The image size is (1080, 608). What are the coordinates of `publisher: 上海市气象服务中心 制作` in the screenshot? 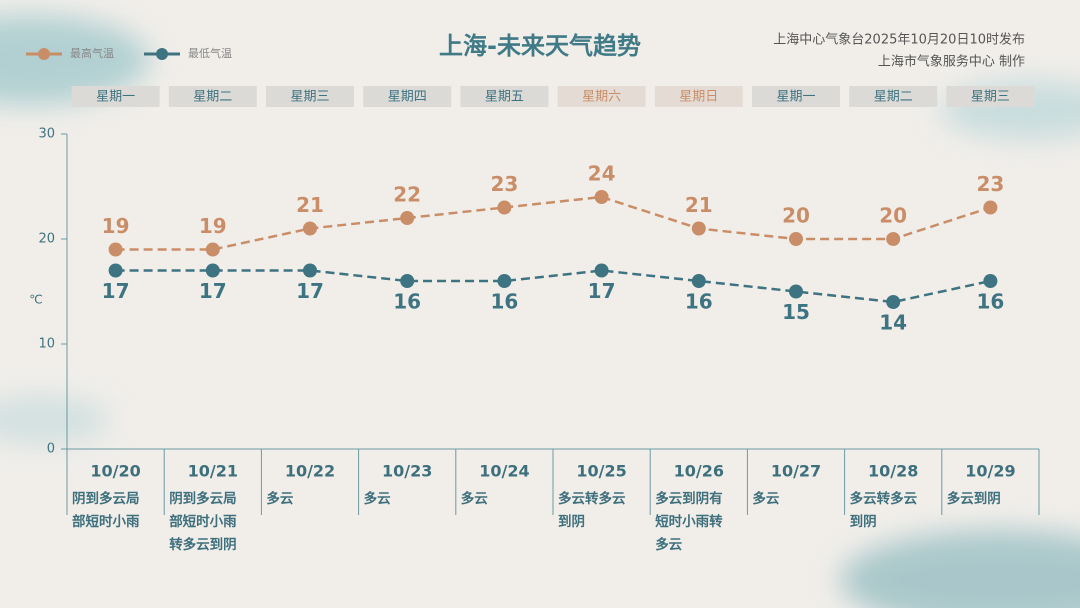 It's located at (951, 62).